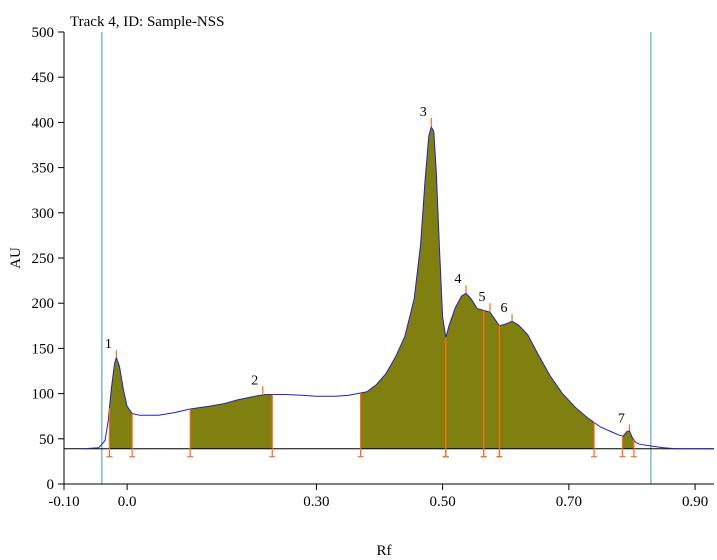 The width and height of the screenshot is (717, 560). I want to click on x-tick-label: 0.30, so click(316, 502).